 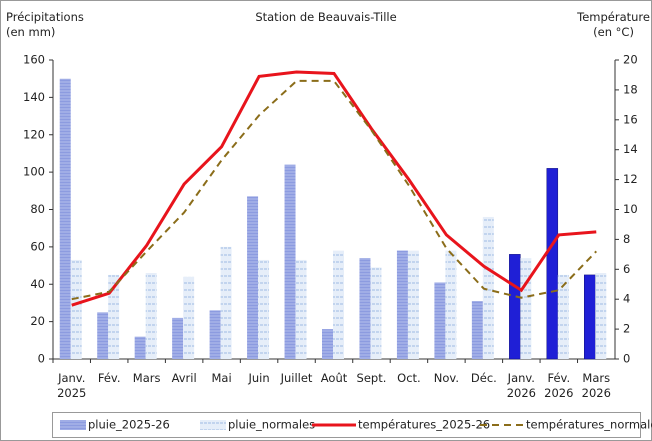 What do you see at coordinates (271, 425) in the screenshot?
I see `legend-label: pluie_normales` at bounding box center [271, 425].